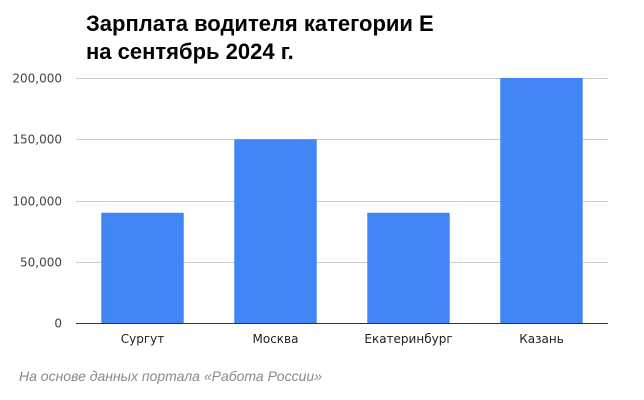  Describe the element at coordinates (143, 339) in the screenshot. I see `x-tick-label: Сургут` at that location.